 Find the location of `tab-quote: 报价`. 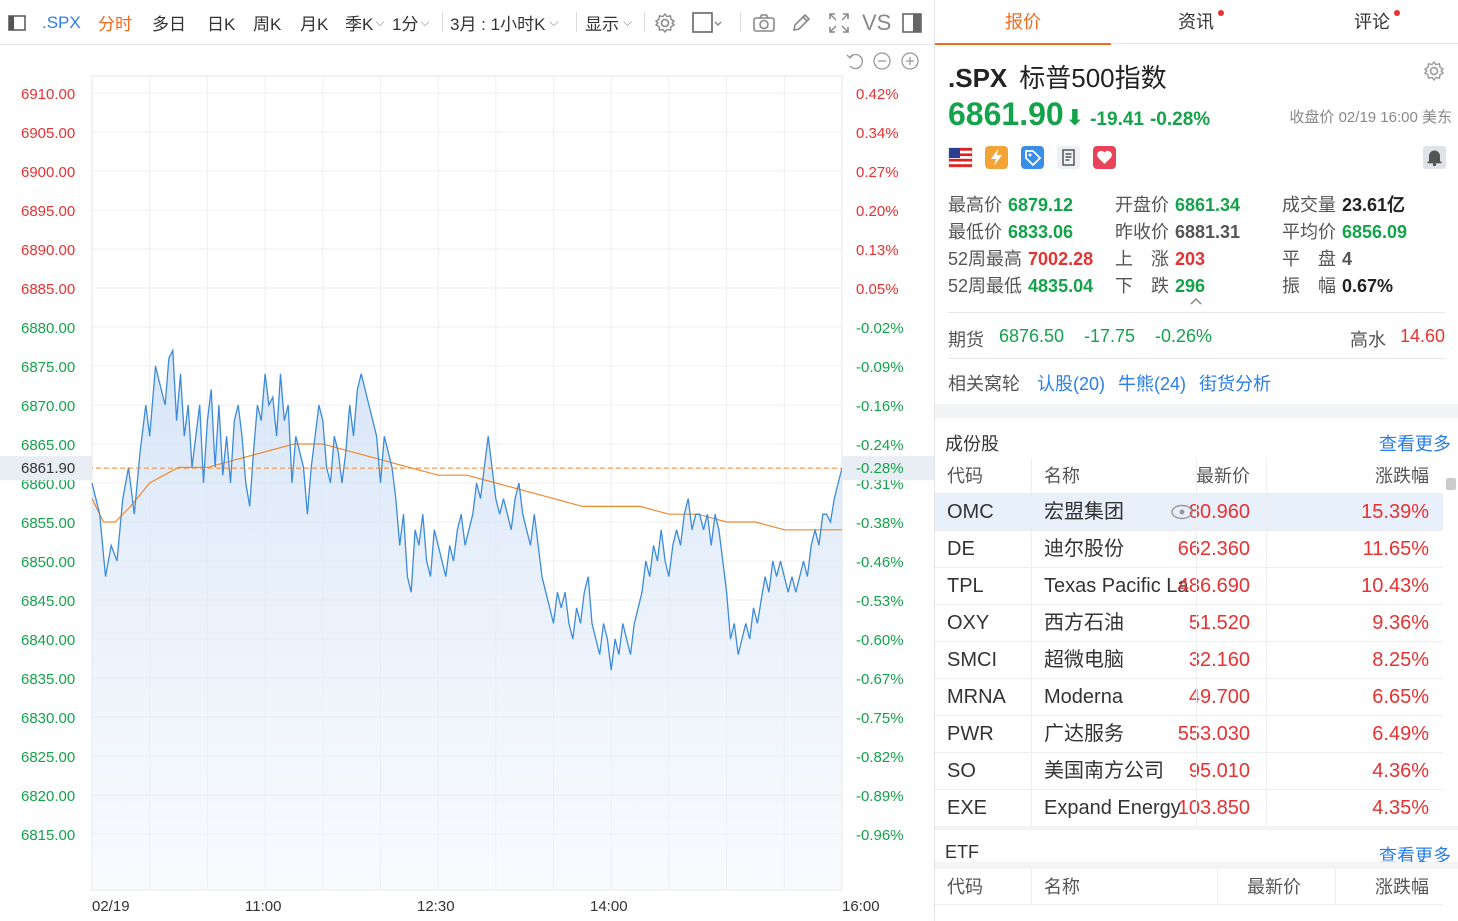

tab-quote: 报价 is located at coordinates (1023, 22).